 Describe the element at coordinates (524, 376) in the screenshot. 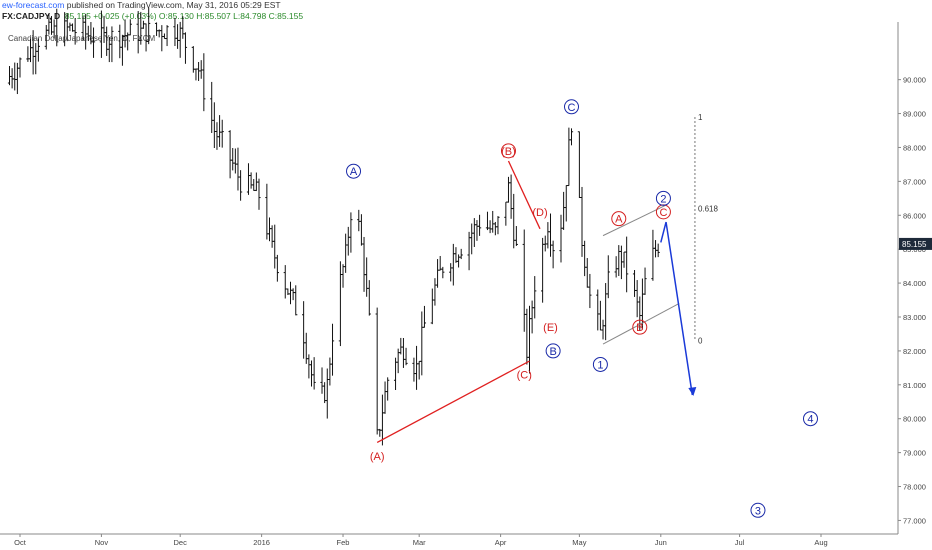

I see `wave-label: (C)` at that location.